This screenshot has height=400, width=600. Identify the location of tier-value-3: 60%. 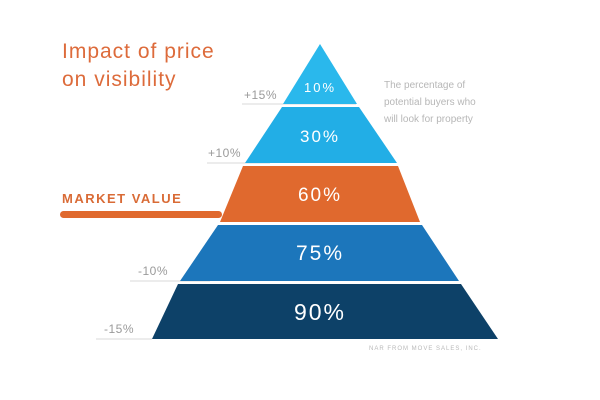
(320, 195).